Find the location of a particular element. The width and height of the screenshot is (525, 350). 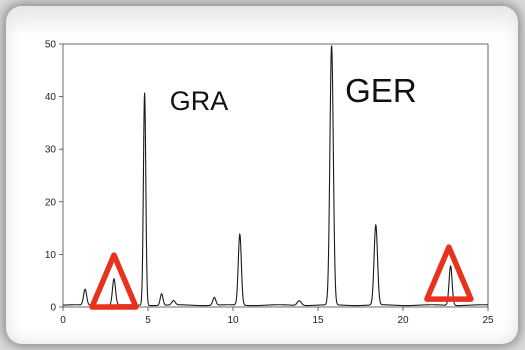

y-tick-label: 50 is located at coordinates (51, 45).